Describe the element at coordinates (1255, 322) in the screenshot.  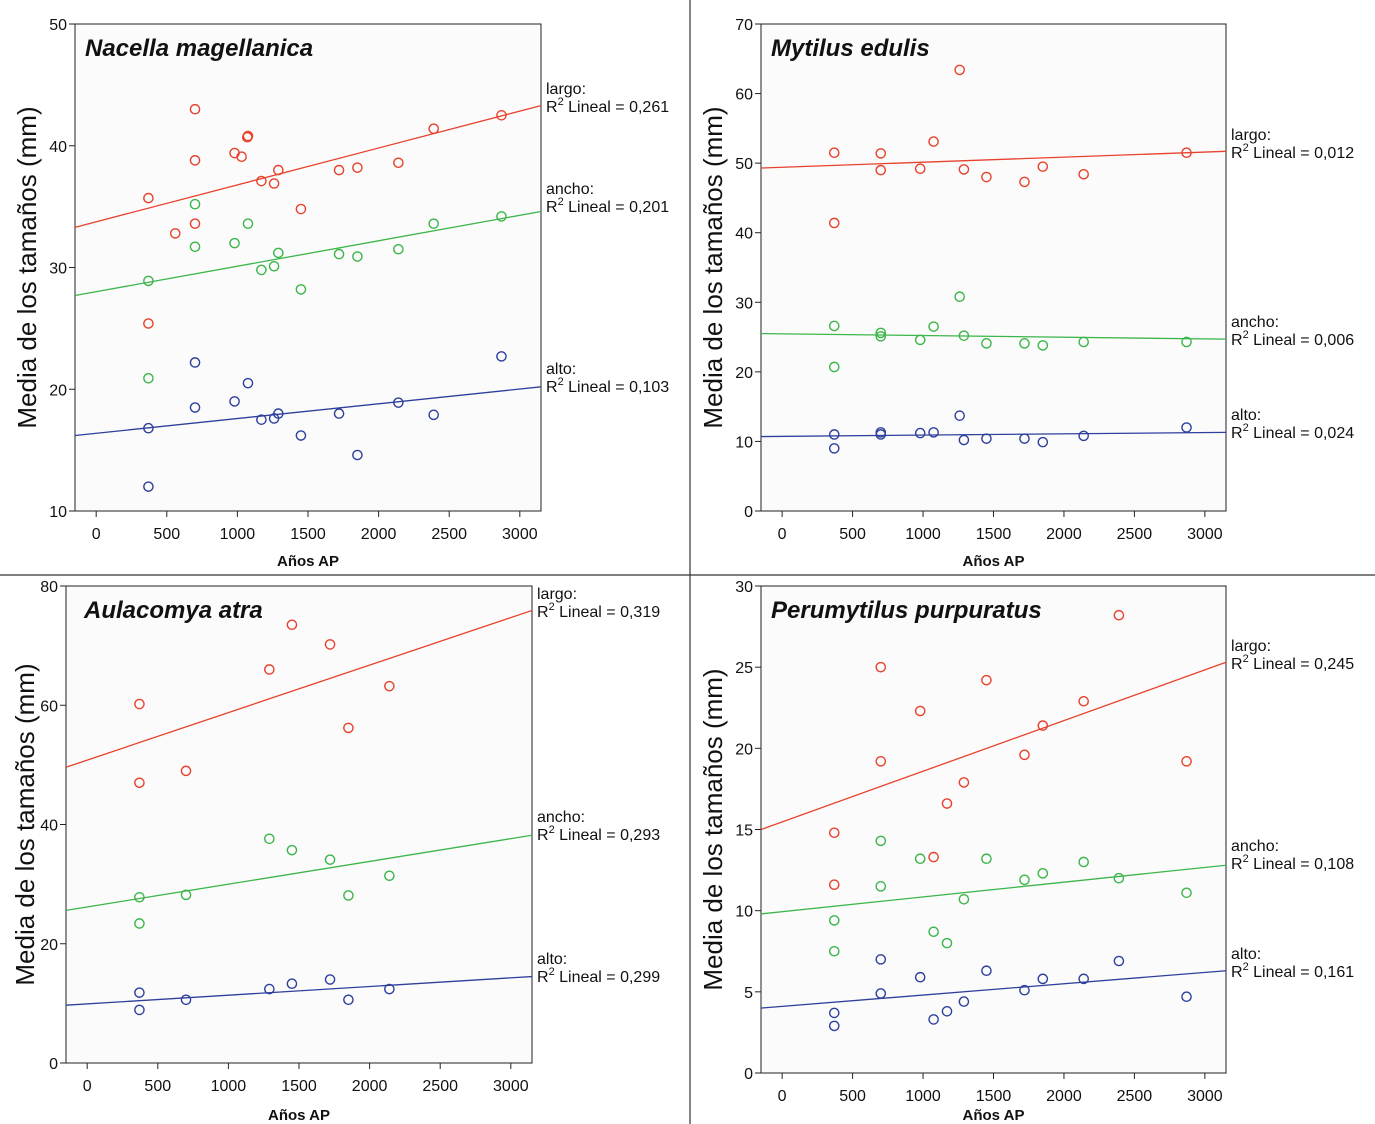
I see `series-label-ancho: ancho:` at that location.